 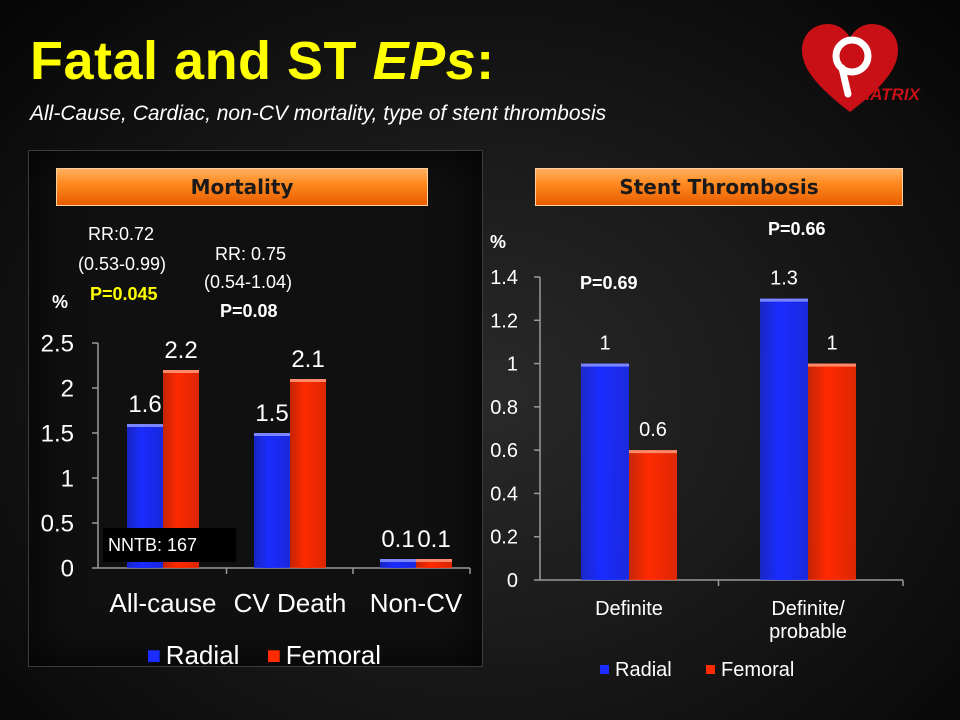 I want to click on mortality-data-label-femoral: 0.1, so click(x=433, y=539).